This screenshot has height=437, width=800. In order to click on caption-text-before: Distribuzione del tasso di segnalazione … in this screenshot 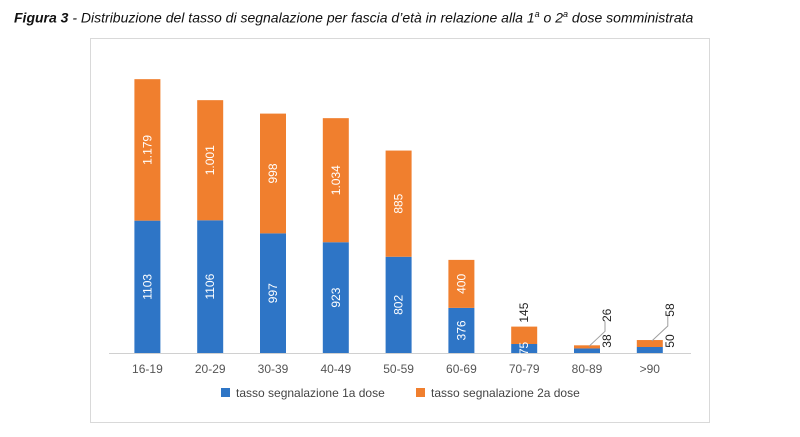, I will do `click(307, 17)`.